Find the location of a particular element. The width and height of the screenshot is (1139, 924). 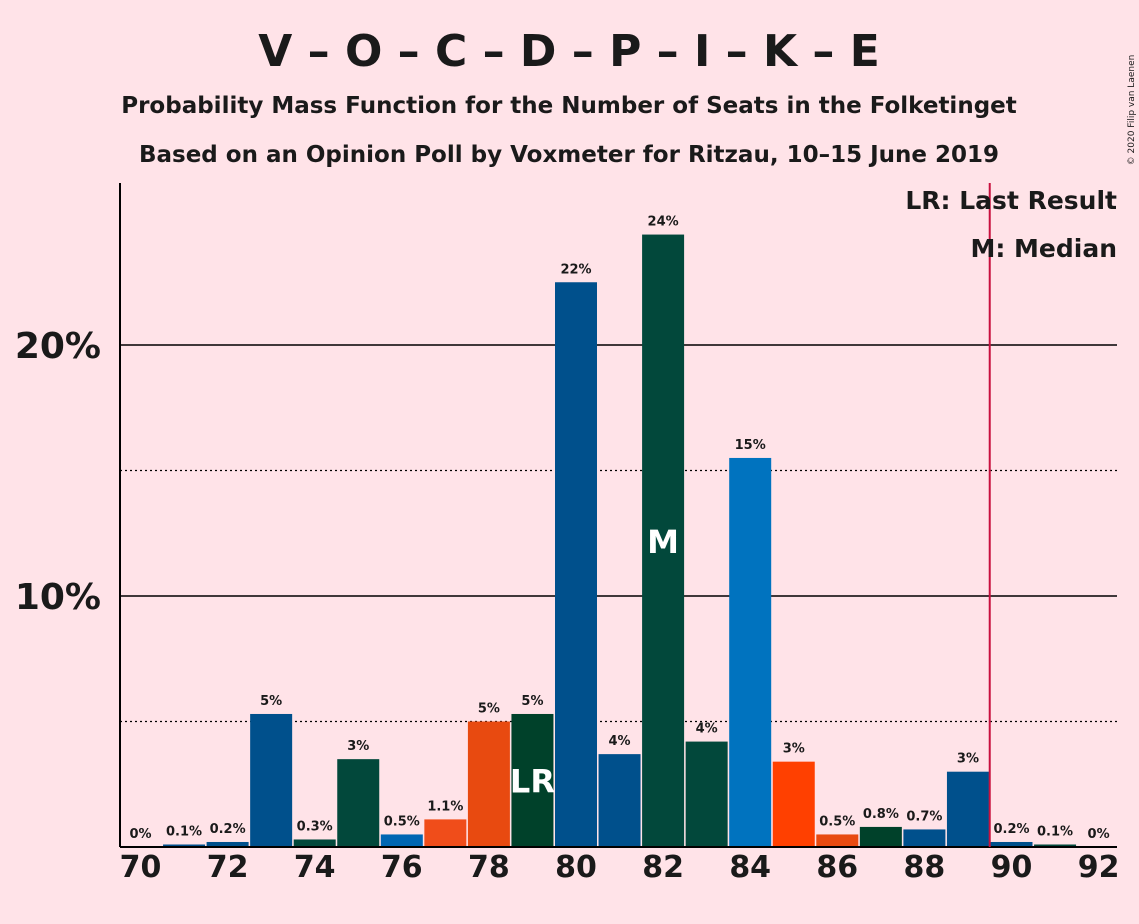

legend-median: M: Median is located at coordinates (1043, 248).